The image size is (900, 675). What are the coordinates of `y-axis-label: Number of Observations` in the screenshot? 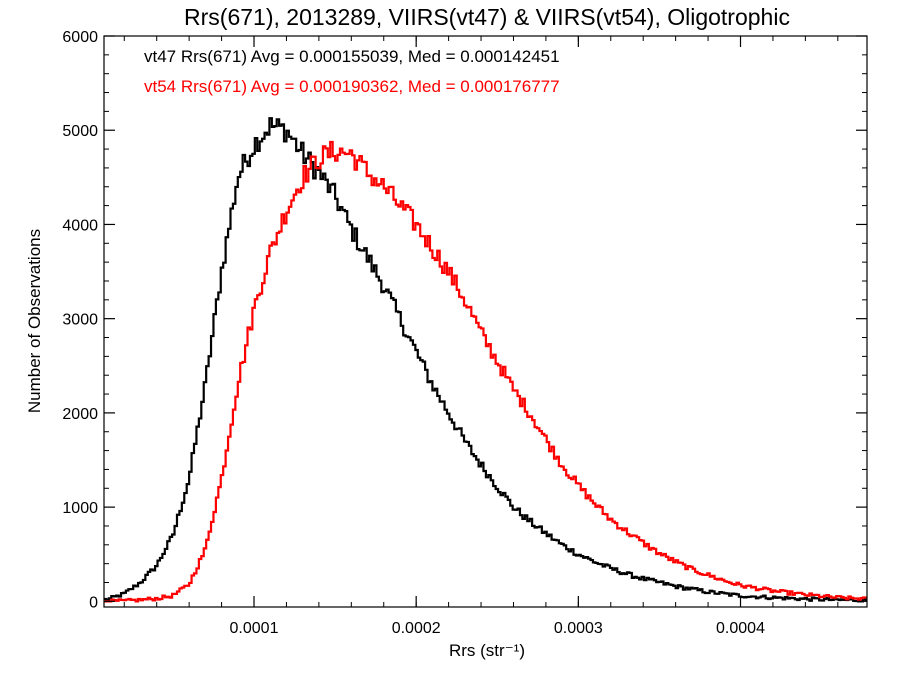 It's located at (34, 321).